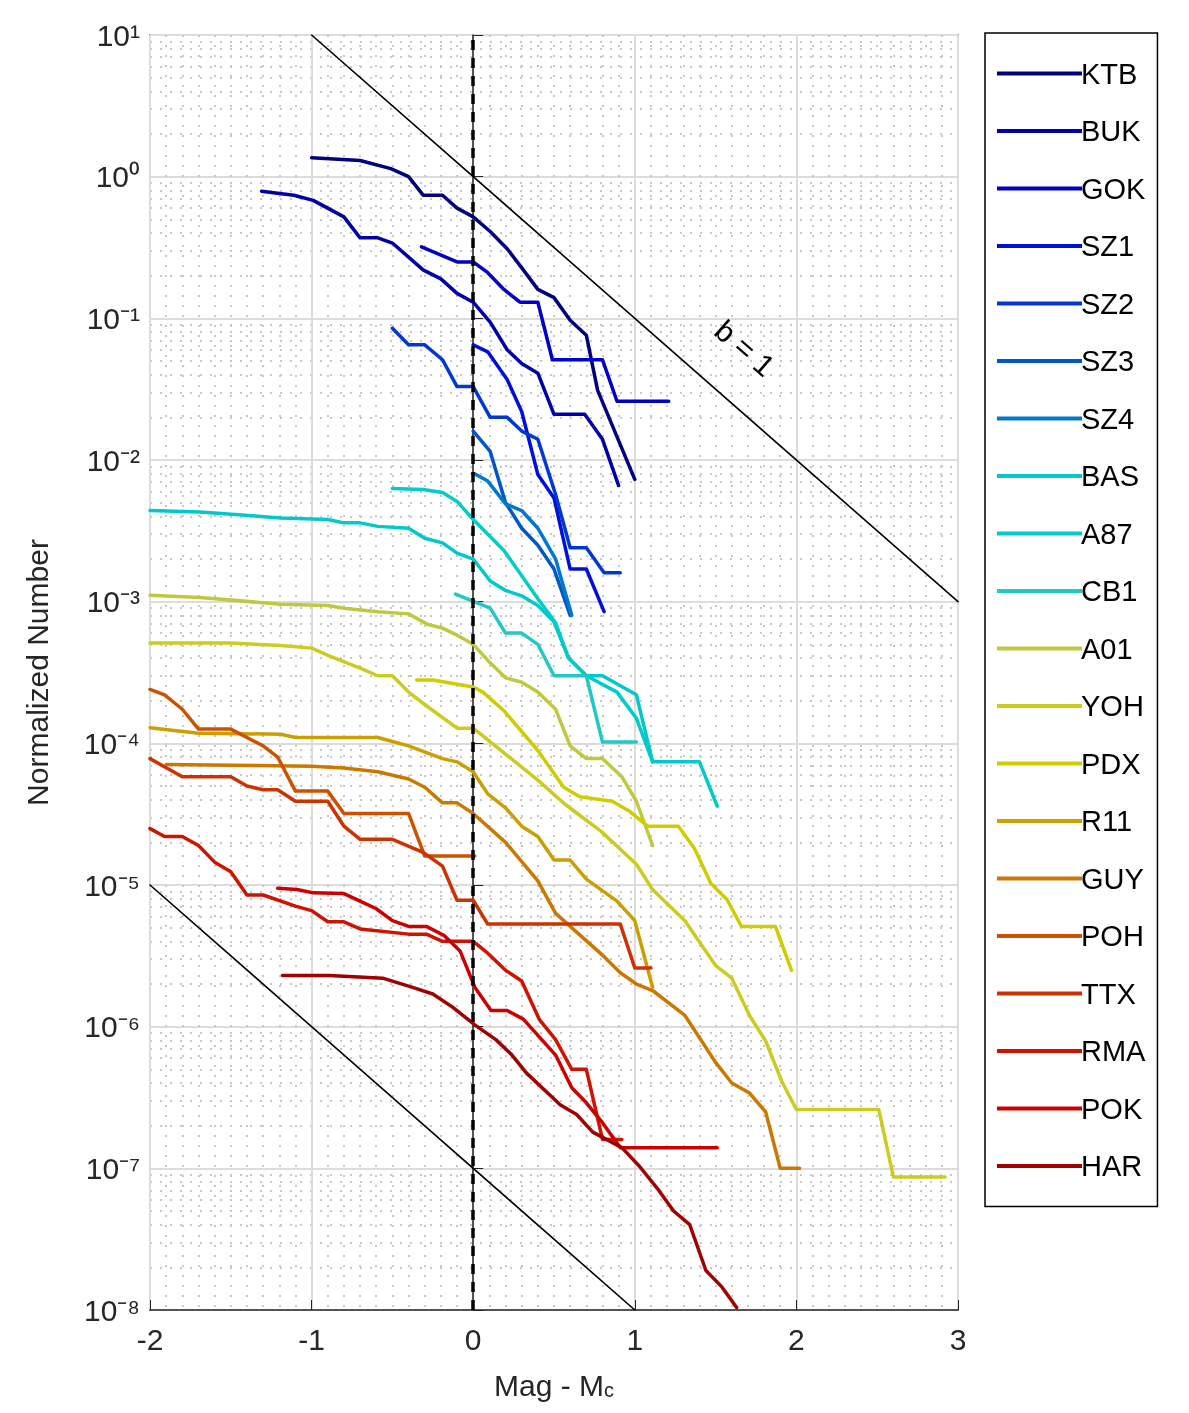 The image size is (1189, 1413). I want to click on y-tick-label: 10¹, so click(118, 35).